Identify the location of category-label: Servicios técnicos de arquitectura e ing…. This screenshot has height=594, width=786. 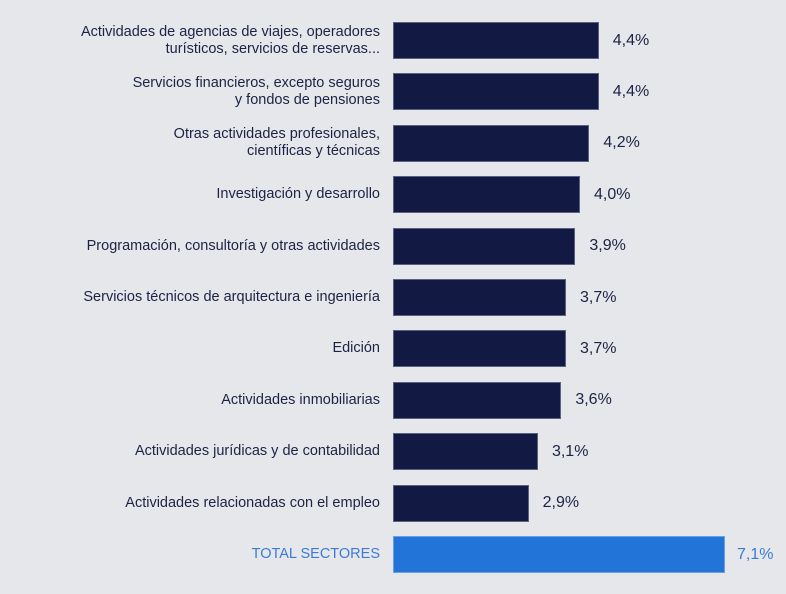
(190, 297).